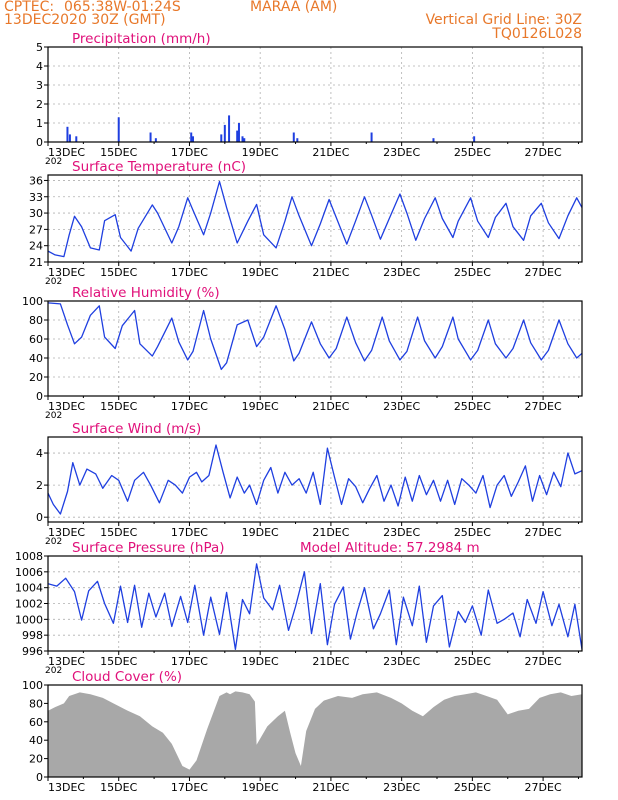  Describe the element at coordinates (118, 661) in the screenshot. I see `pressure-xtick-label: 15DEC` at that location.